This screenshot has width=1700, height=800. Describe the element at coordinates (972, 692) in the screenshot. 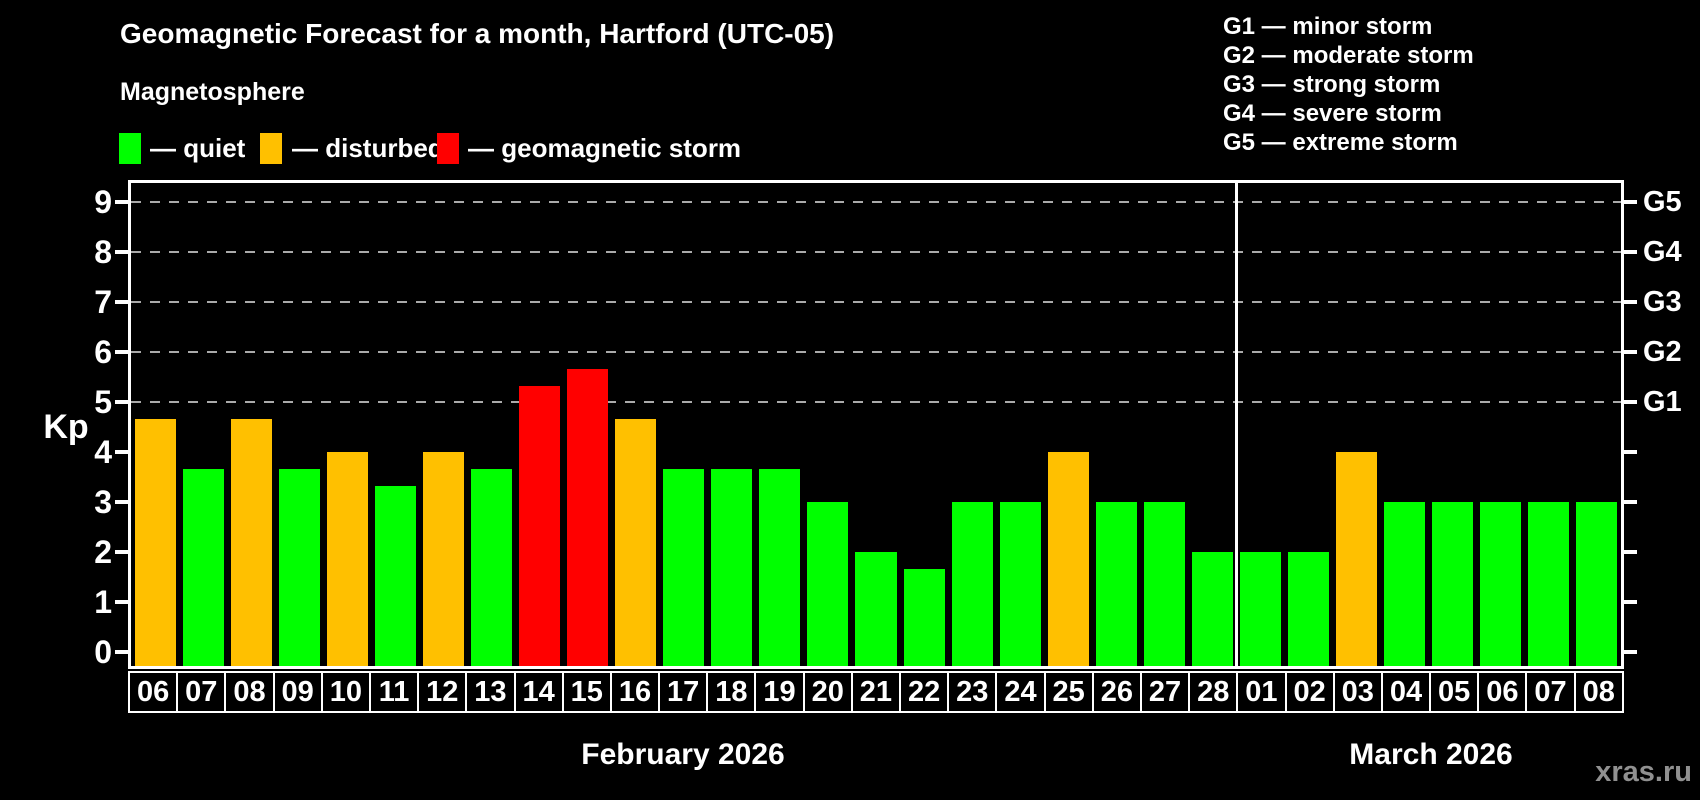

I see `day-label-february-23: 23` at that location.